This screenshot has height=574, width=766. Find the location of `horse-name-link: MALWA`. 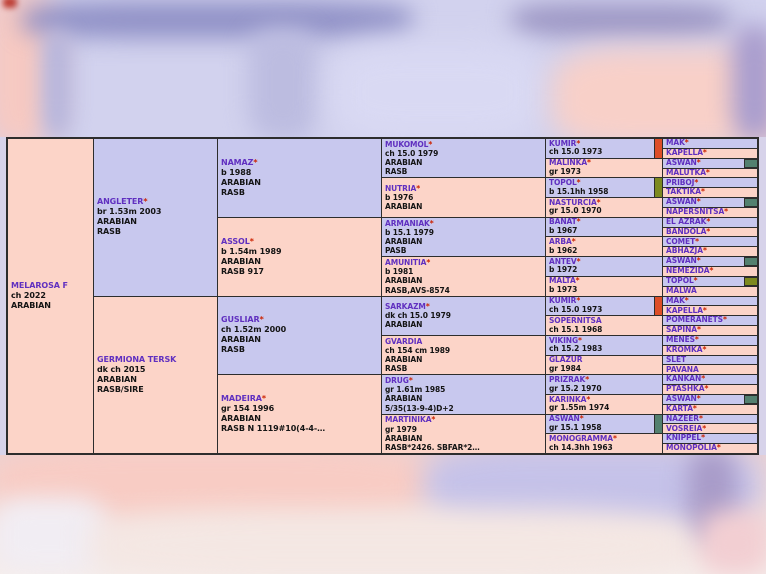

horse-name-link: MALWA is located at coordinates (681, 290).